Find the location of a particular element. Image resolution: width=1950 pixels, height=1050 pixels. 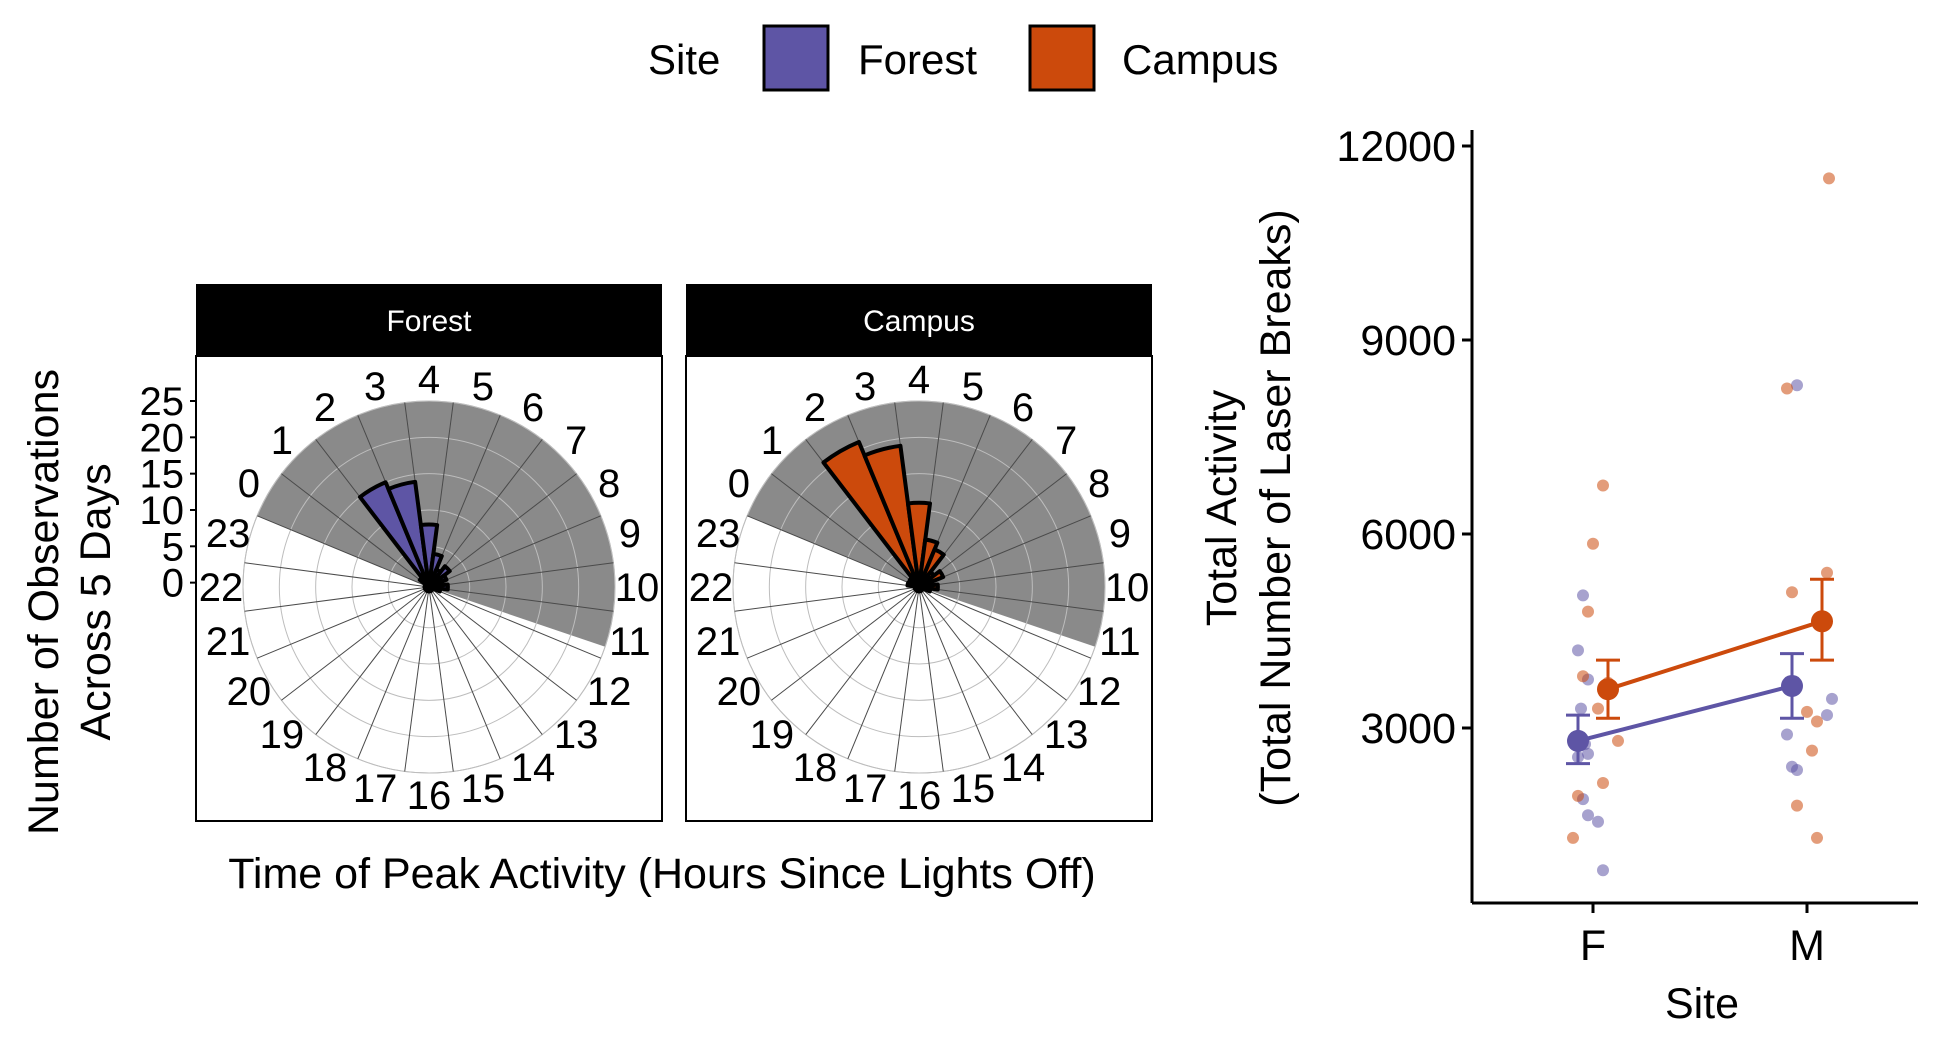

r-tick-label-5: 5 is located at coordinates (173, 547).